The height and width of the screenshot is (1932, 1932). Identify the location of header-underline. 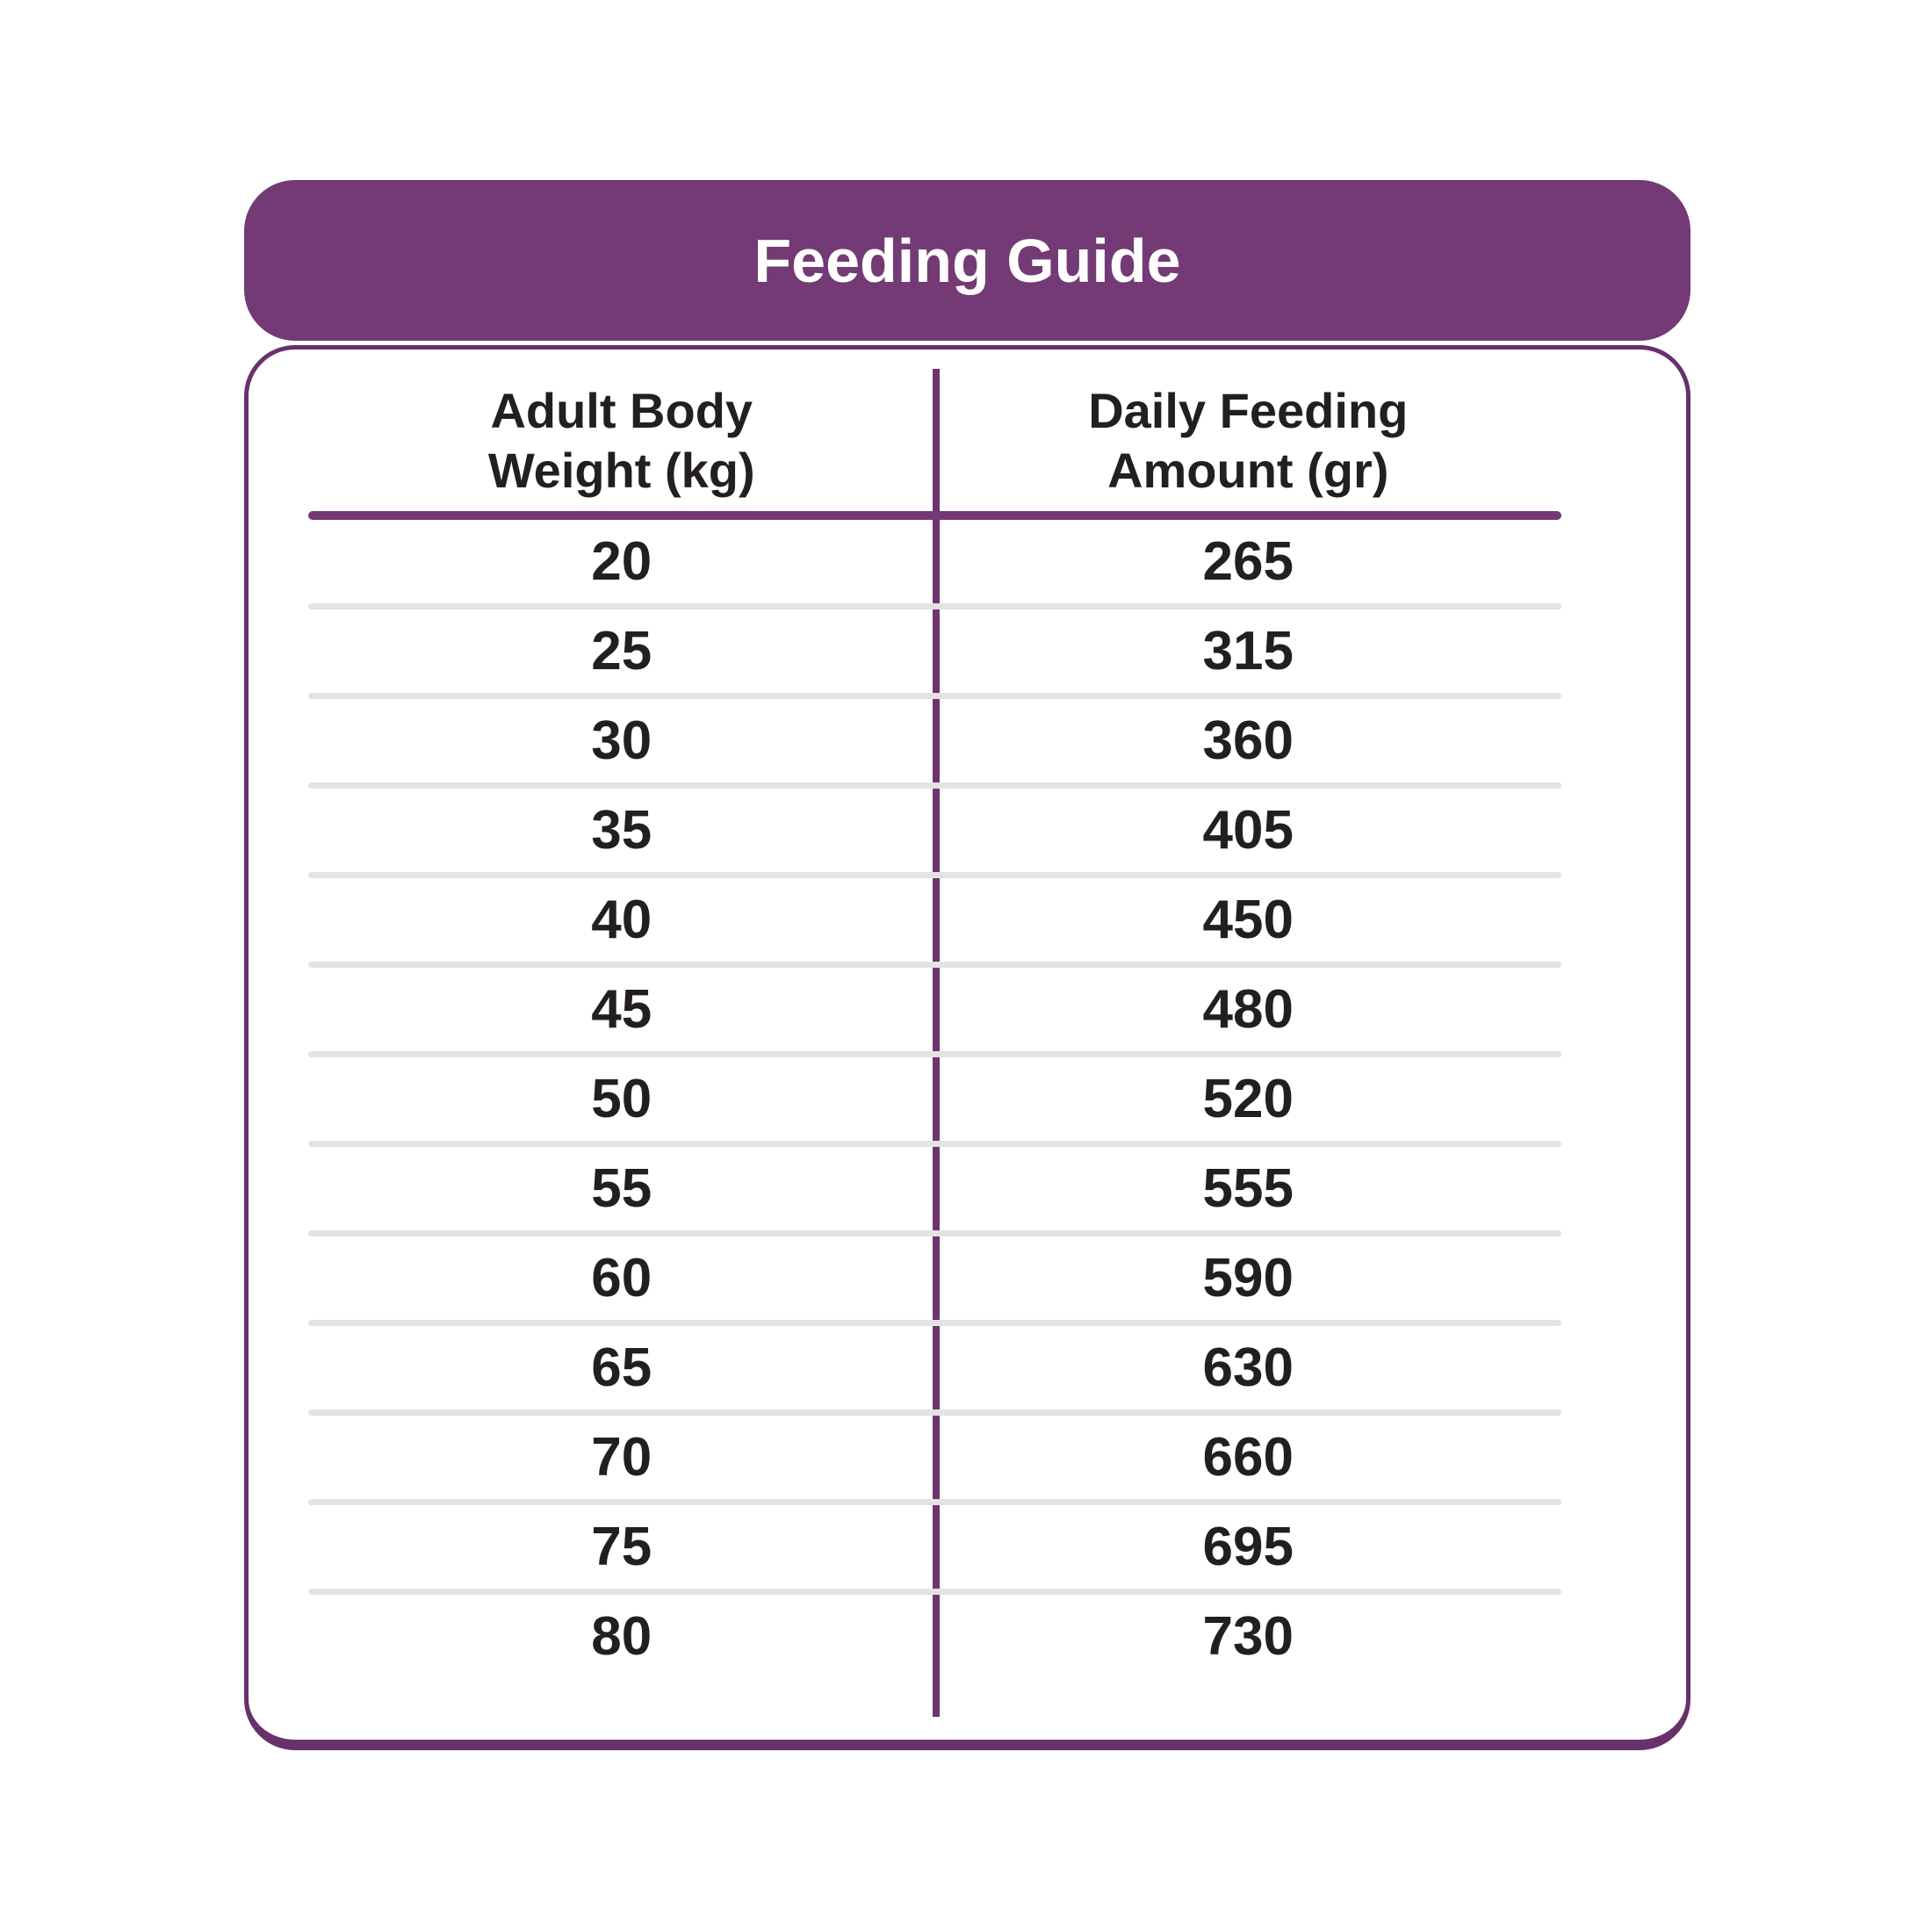
(934, 515).